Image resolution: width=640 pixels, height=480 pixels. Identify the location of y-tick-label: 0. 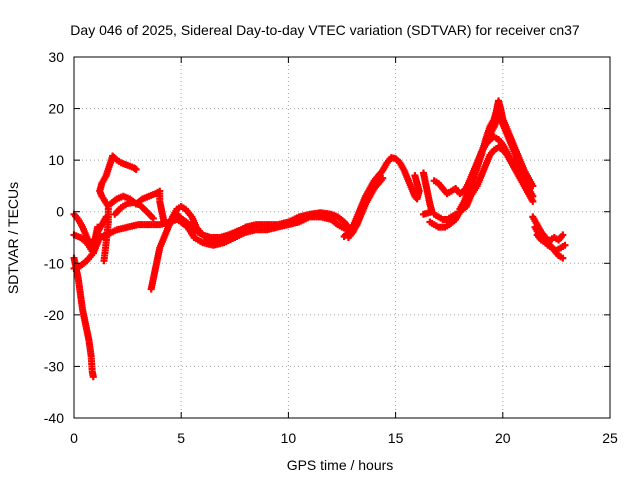
(60, 212).